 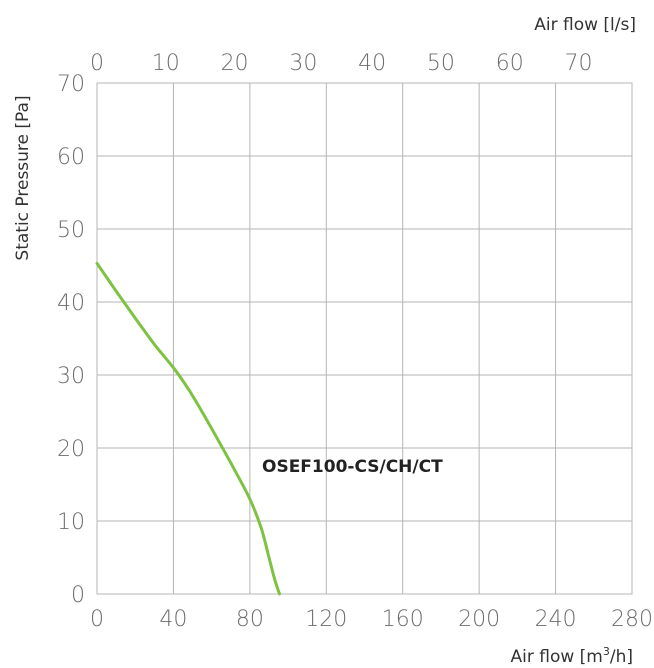 What do you see at coordinates (71, 376) in the screenshot?
I see `y-tick-label: 30` at bounding box center [71, 376].